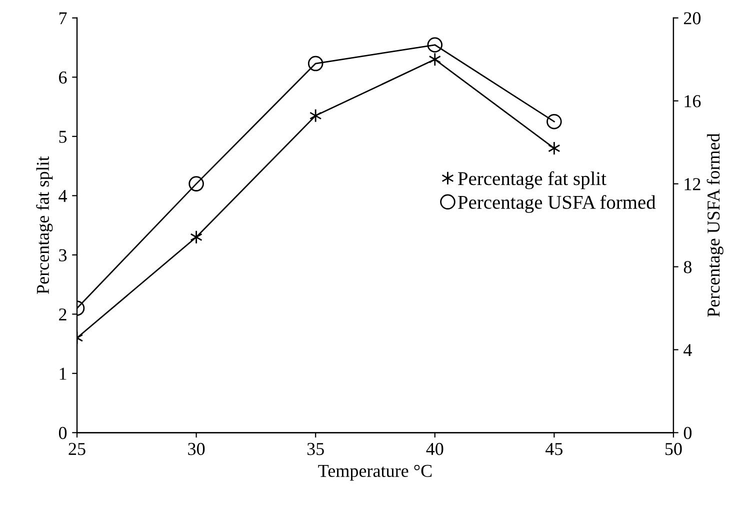 This screenshot has width=755, height=512. Describe the element at coordinates (688, 267) in the screenshot. I see `y2-tick-label: 8` at that location.